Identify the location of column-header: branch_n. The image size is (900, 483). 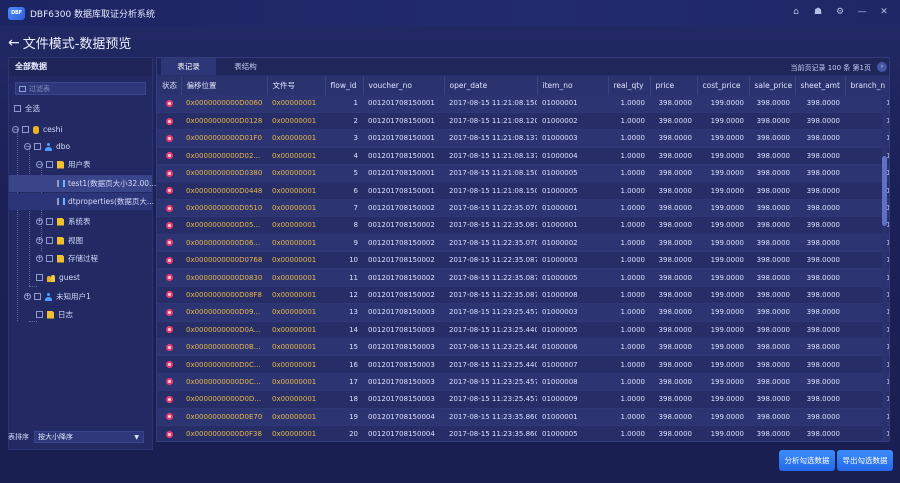
(867, 85).